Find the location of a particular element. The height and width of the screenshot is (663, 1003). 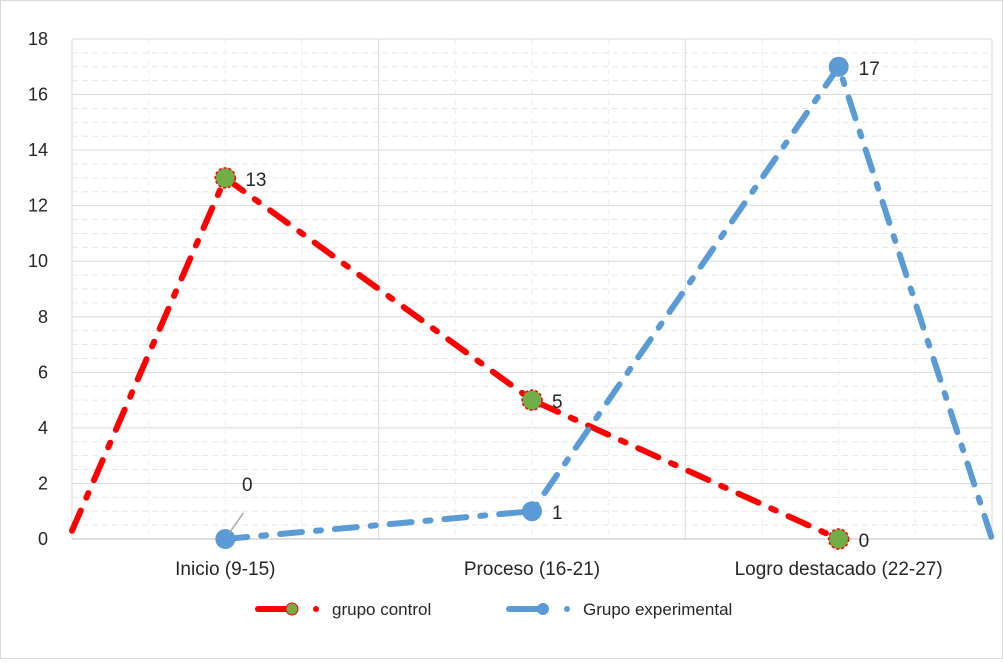

y-tick-label: 14 is located at coordinates (38, 150).